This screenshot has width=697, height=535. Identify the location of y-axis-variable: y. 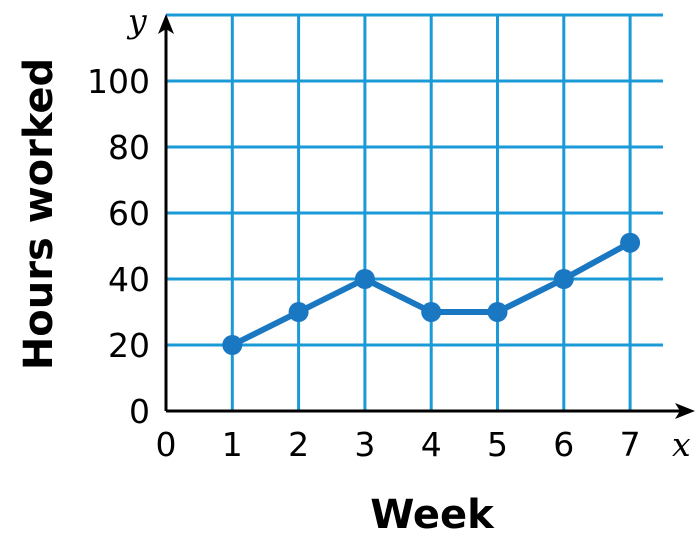
(136, 20).